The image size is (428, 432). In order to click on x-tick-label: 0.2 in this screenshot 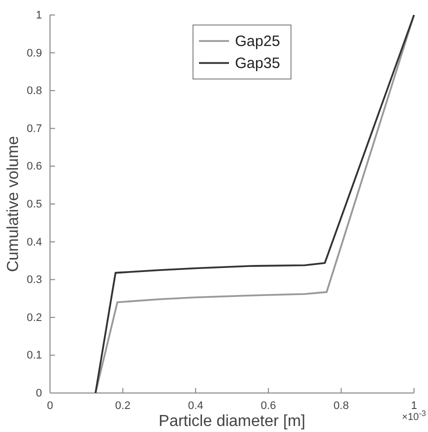, I will do `click(122, 406)`.